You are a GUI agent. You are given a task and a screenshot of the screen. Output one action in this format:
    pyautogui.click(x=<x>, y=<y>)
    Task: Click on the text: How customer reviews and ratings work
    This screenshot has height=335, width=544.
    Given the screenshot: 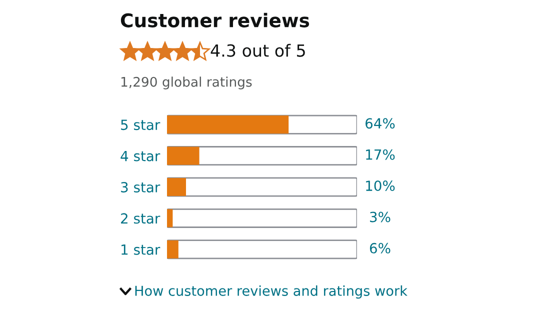 What is the action you would take?
    pyautogui.click(x=271, y=292)
    